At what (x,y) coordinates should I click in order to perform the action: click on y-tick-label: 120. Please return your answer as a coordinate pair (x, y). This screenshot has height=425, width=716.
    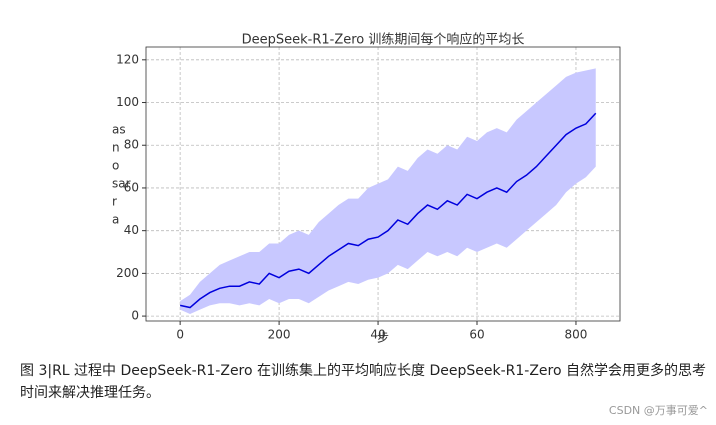
    Looking at the image, I should click on (127, 59).